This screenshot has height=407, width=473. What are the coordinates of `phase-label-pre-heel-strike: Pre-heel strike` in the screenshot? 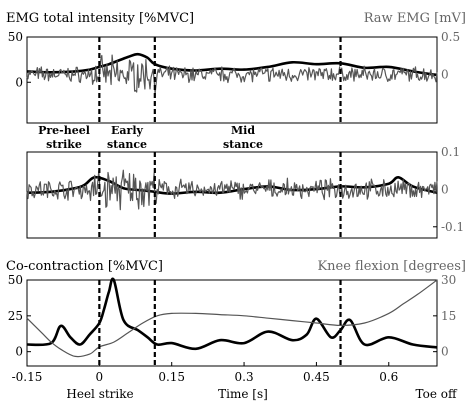 It's located at (64, 137).